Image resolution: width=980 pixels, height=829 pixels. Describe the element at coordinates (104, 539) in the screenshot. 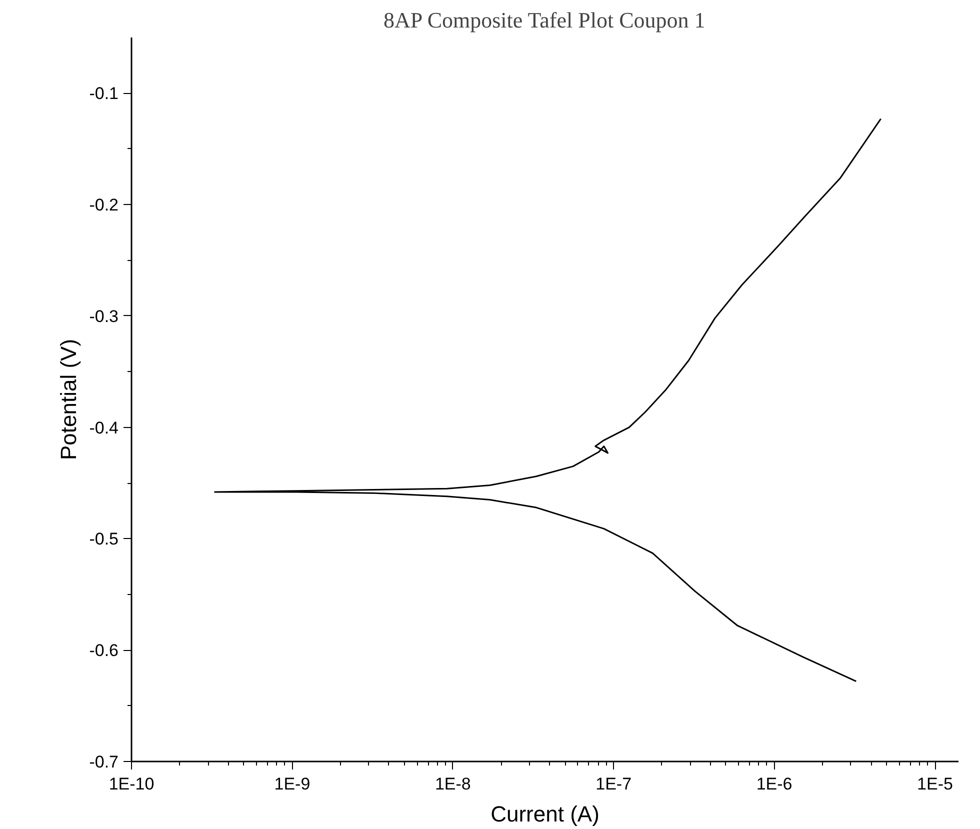

I see `y-tick-label: -0.5` at that location.